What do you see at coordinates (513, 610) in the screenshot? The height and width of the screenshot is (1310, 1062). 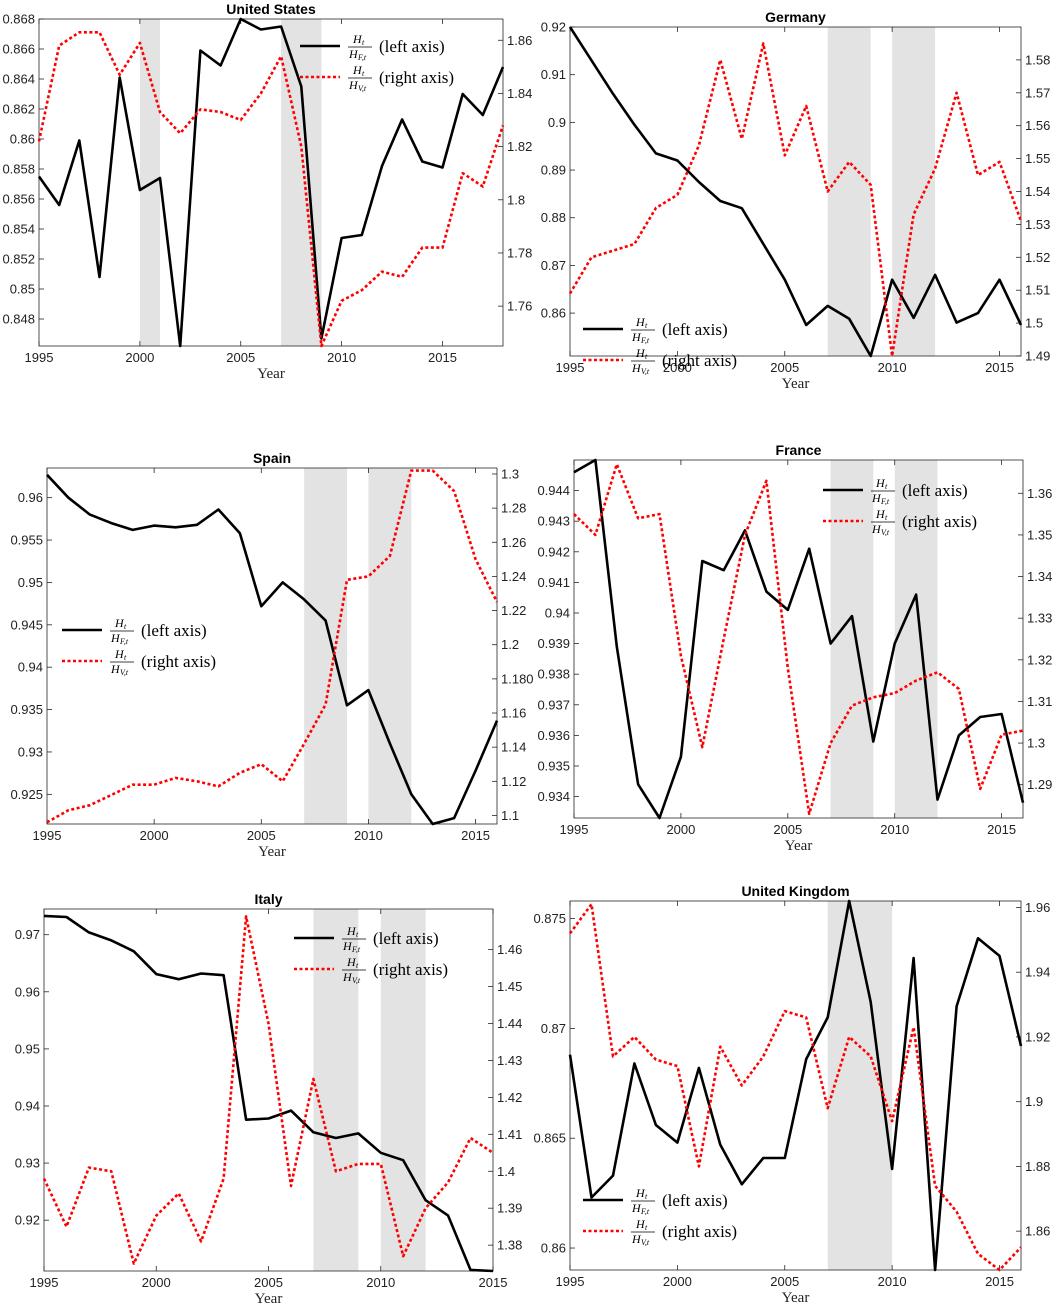 I see `y-right-tick-label: 1.22` at bounding box center [513, 610].